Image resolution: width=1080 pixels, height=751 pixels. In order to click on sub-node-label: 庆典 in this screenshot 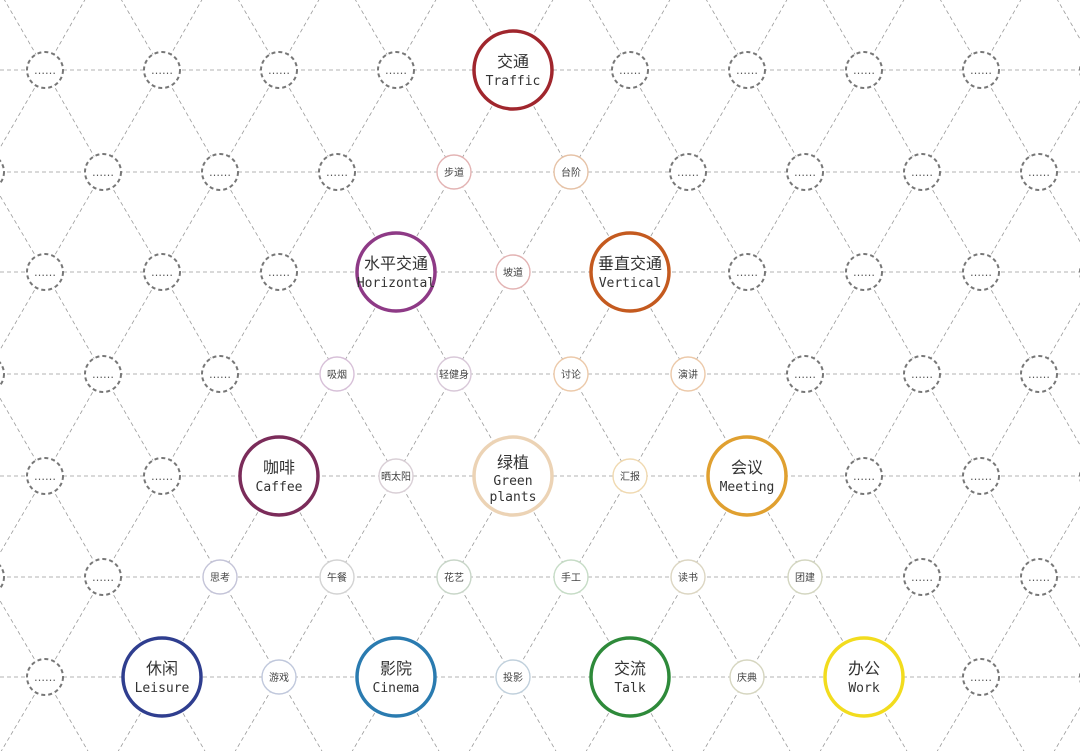, I will do `click(747, 677)`.